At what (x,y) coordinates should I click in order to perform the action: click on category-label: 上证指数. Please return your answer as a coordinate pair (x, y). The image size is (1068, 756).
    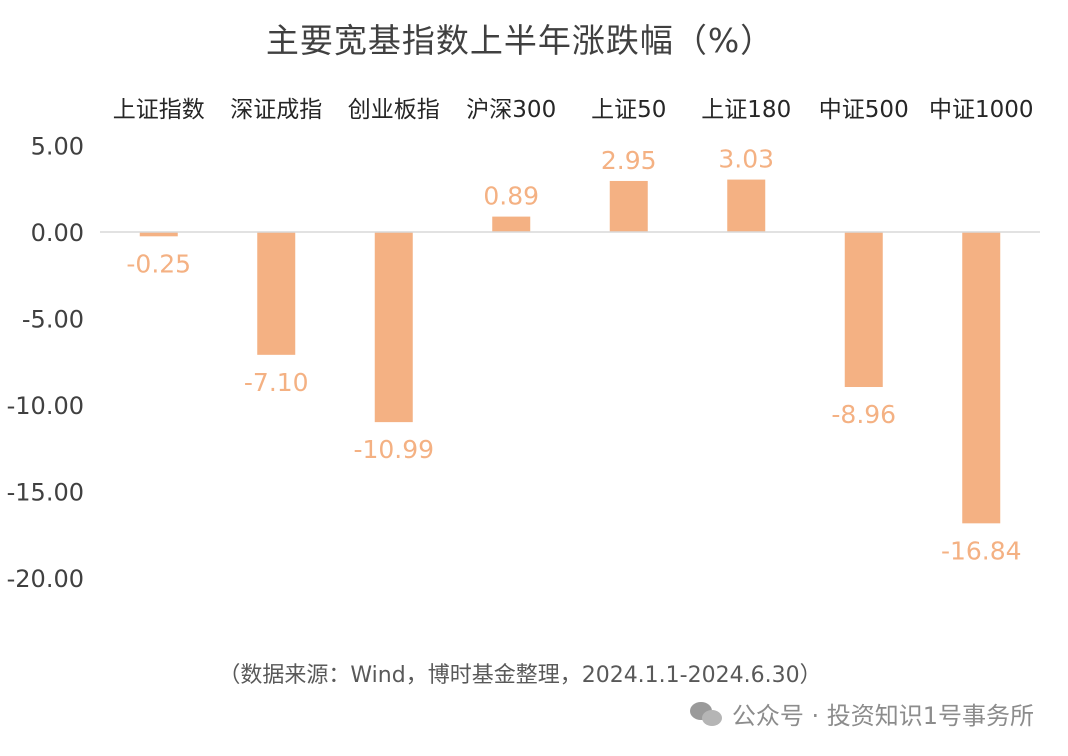
    Looking at the image, I should click on (159, 110).